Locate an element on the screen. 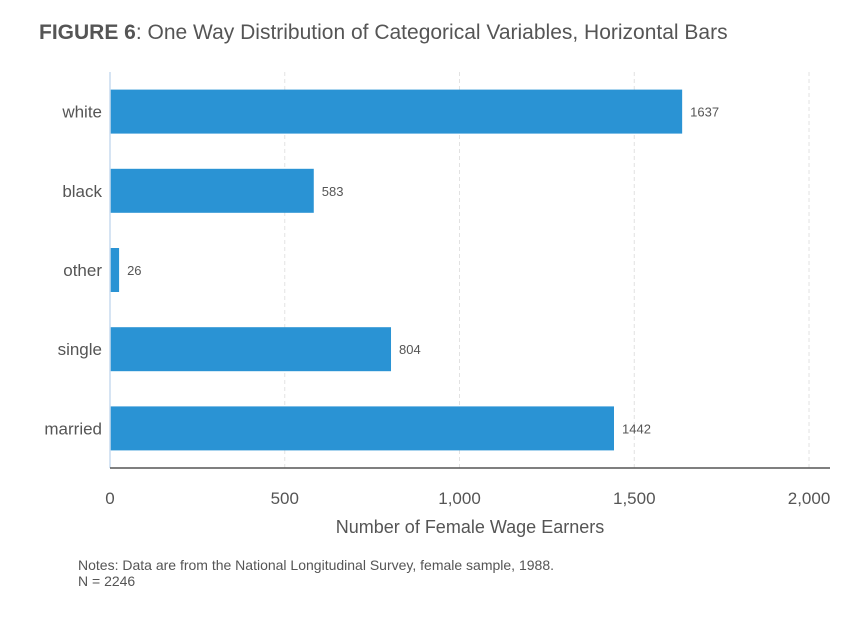 The height and width of the screenshot is (619, 852). category-label: single is located at coordinates (80, 349).